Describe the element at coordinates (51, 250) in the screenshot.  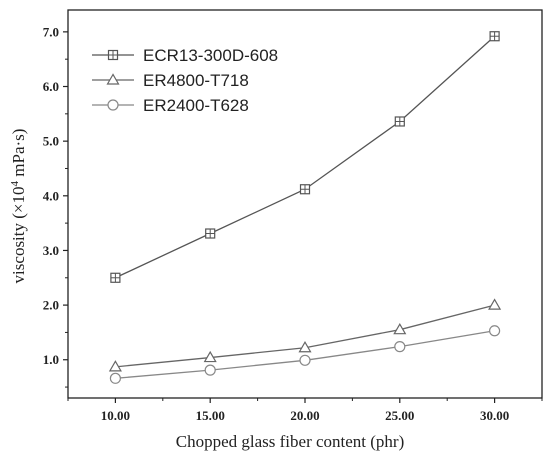
I see `y-tick-label: 3.0` at that location.